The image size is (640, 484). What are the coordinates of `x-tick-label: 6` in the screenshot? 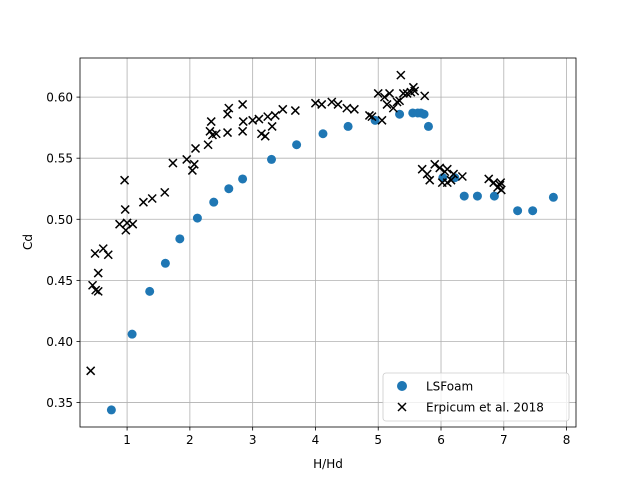 It's located at (441, 440).